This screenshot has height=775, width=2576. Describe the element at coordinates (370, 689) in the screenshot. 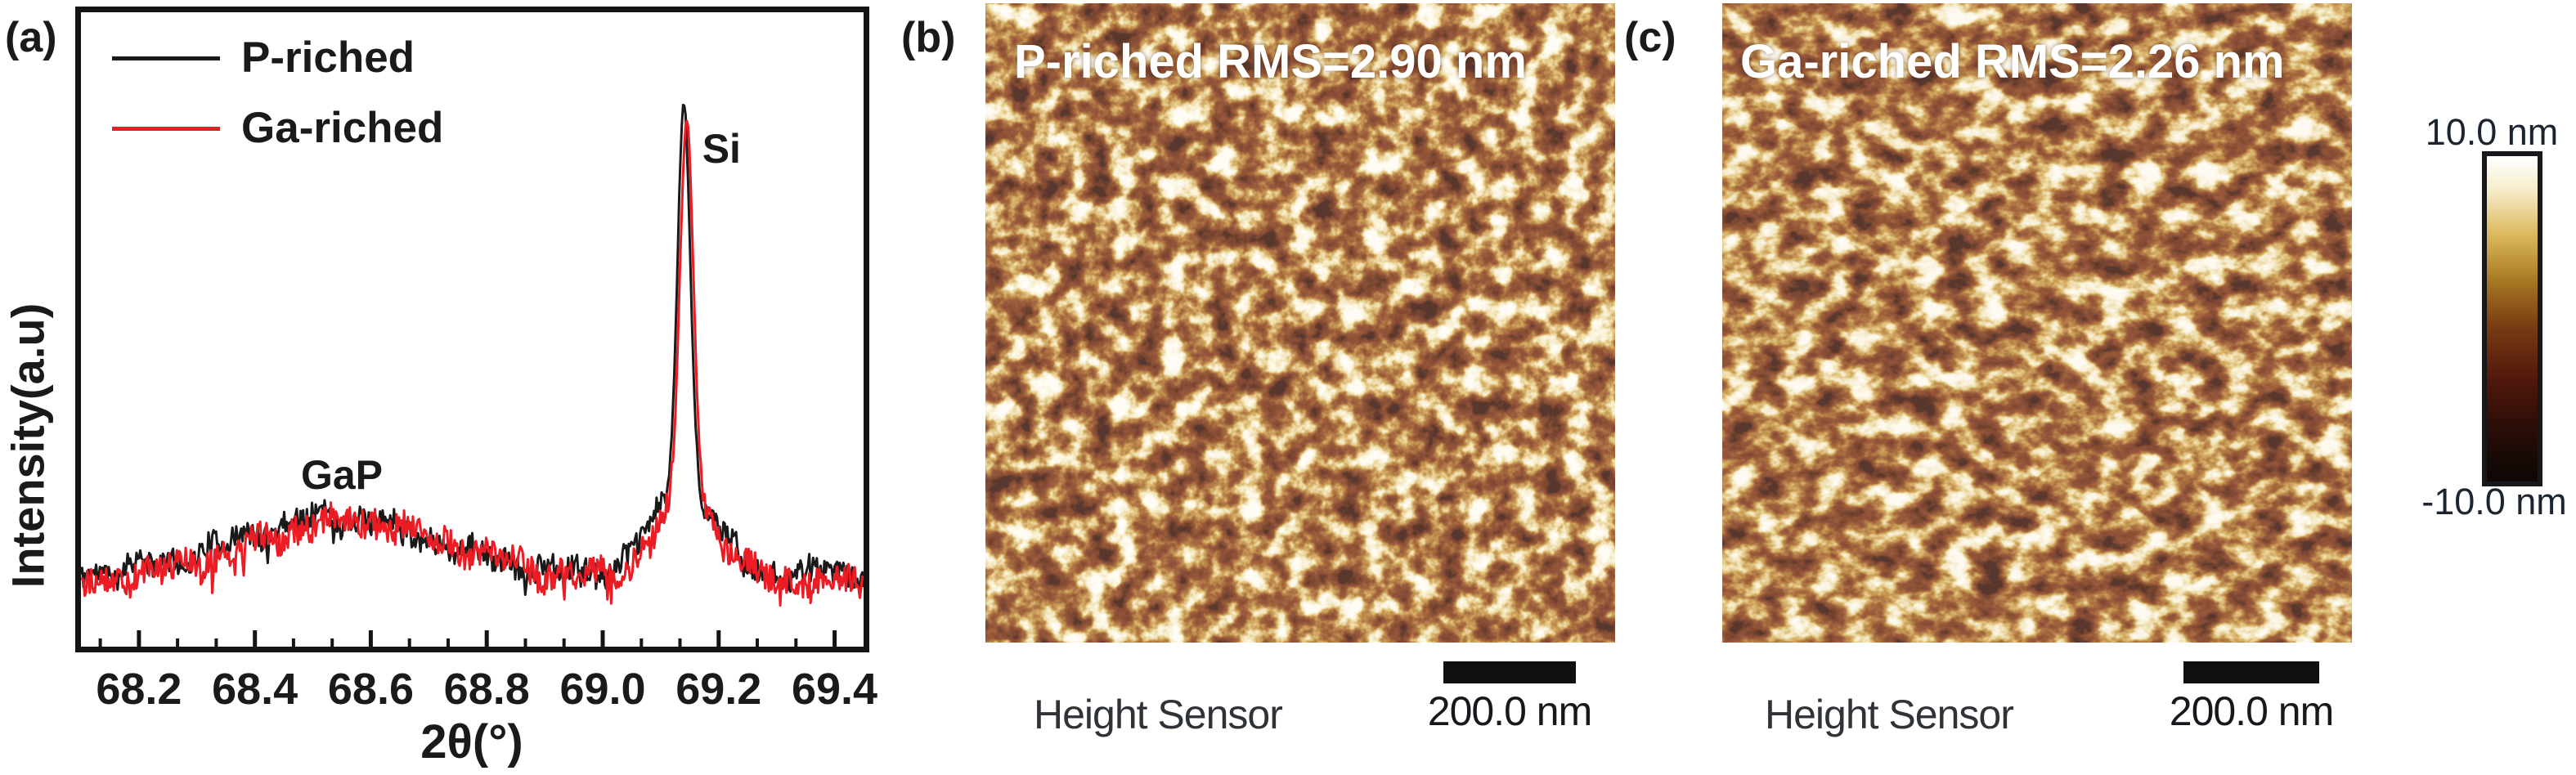

I see `x-tick-label: 68.6` at that location.